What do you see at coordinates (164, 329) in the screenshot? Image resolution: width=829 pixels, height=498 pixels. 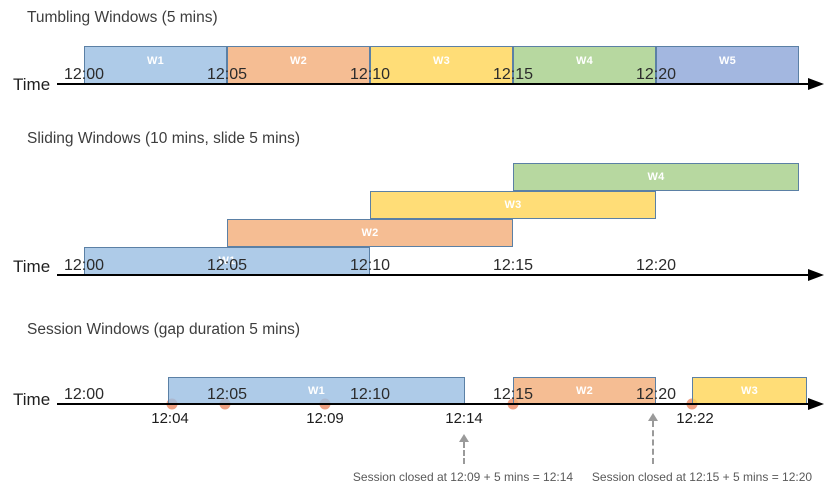 I see `section-title-session: Session Windows (gap duration 5 mins)` at bounding box center [164, 329].